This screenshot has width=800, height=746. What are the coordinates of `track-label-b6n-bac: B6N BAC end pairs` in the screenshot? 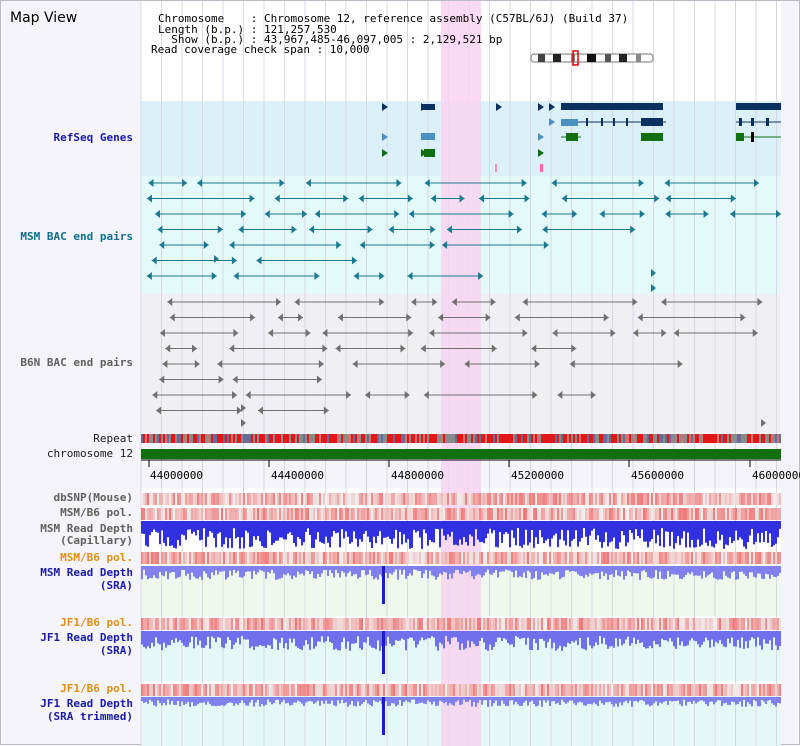 It's located at (76, 362).